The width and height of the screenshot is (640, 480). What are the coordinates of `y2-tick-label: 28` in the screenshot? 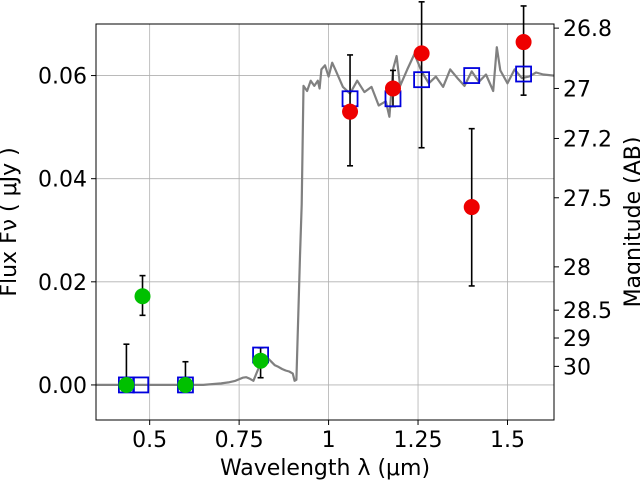 It's located at (577, 268).